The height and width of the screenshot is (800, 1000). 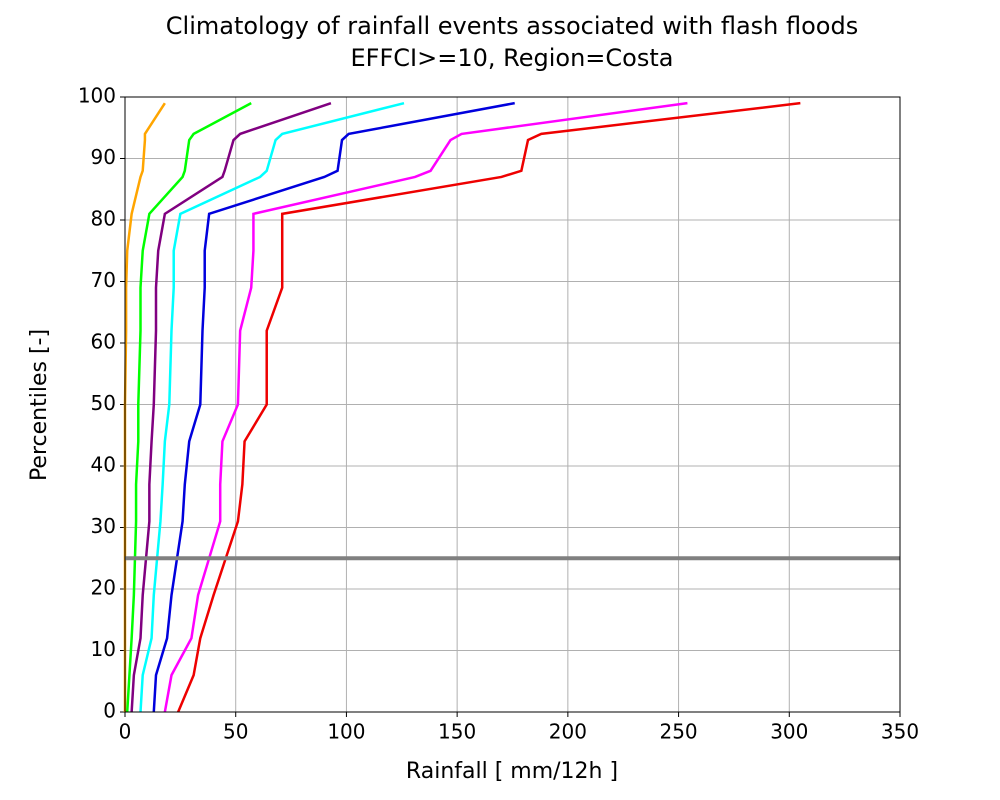 What do you see at coordinates (512, 58) in the screenshot?
I see `chart-subtitle: EFFCI>=10, Region=Costa` at bounding box center [512, 58].